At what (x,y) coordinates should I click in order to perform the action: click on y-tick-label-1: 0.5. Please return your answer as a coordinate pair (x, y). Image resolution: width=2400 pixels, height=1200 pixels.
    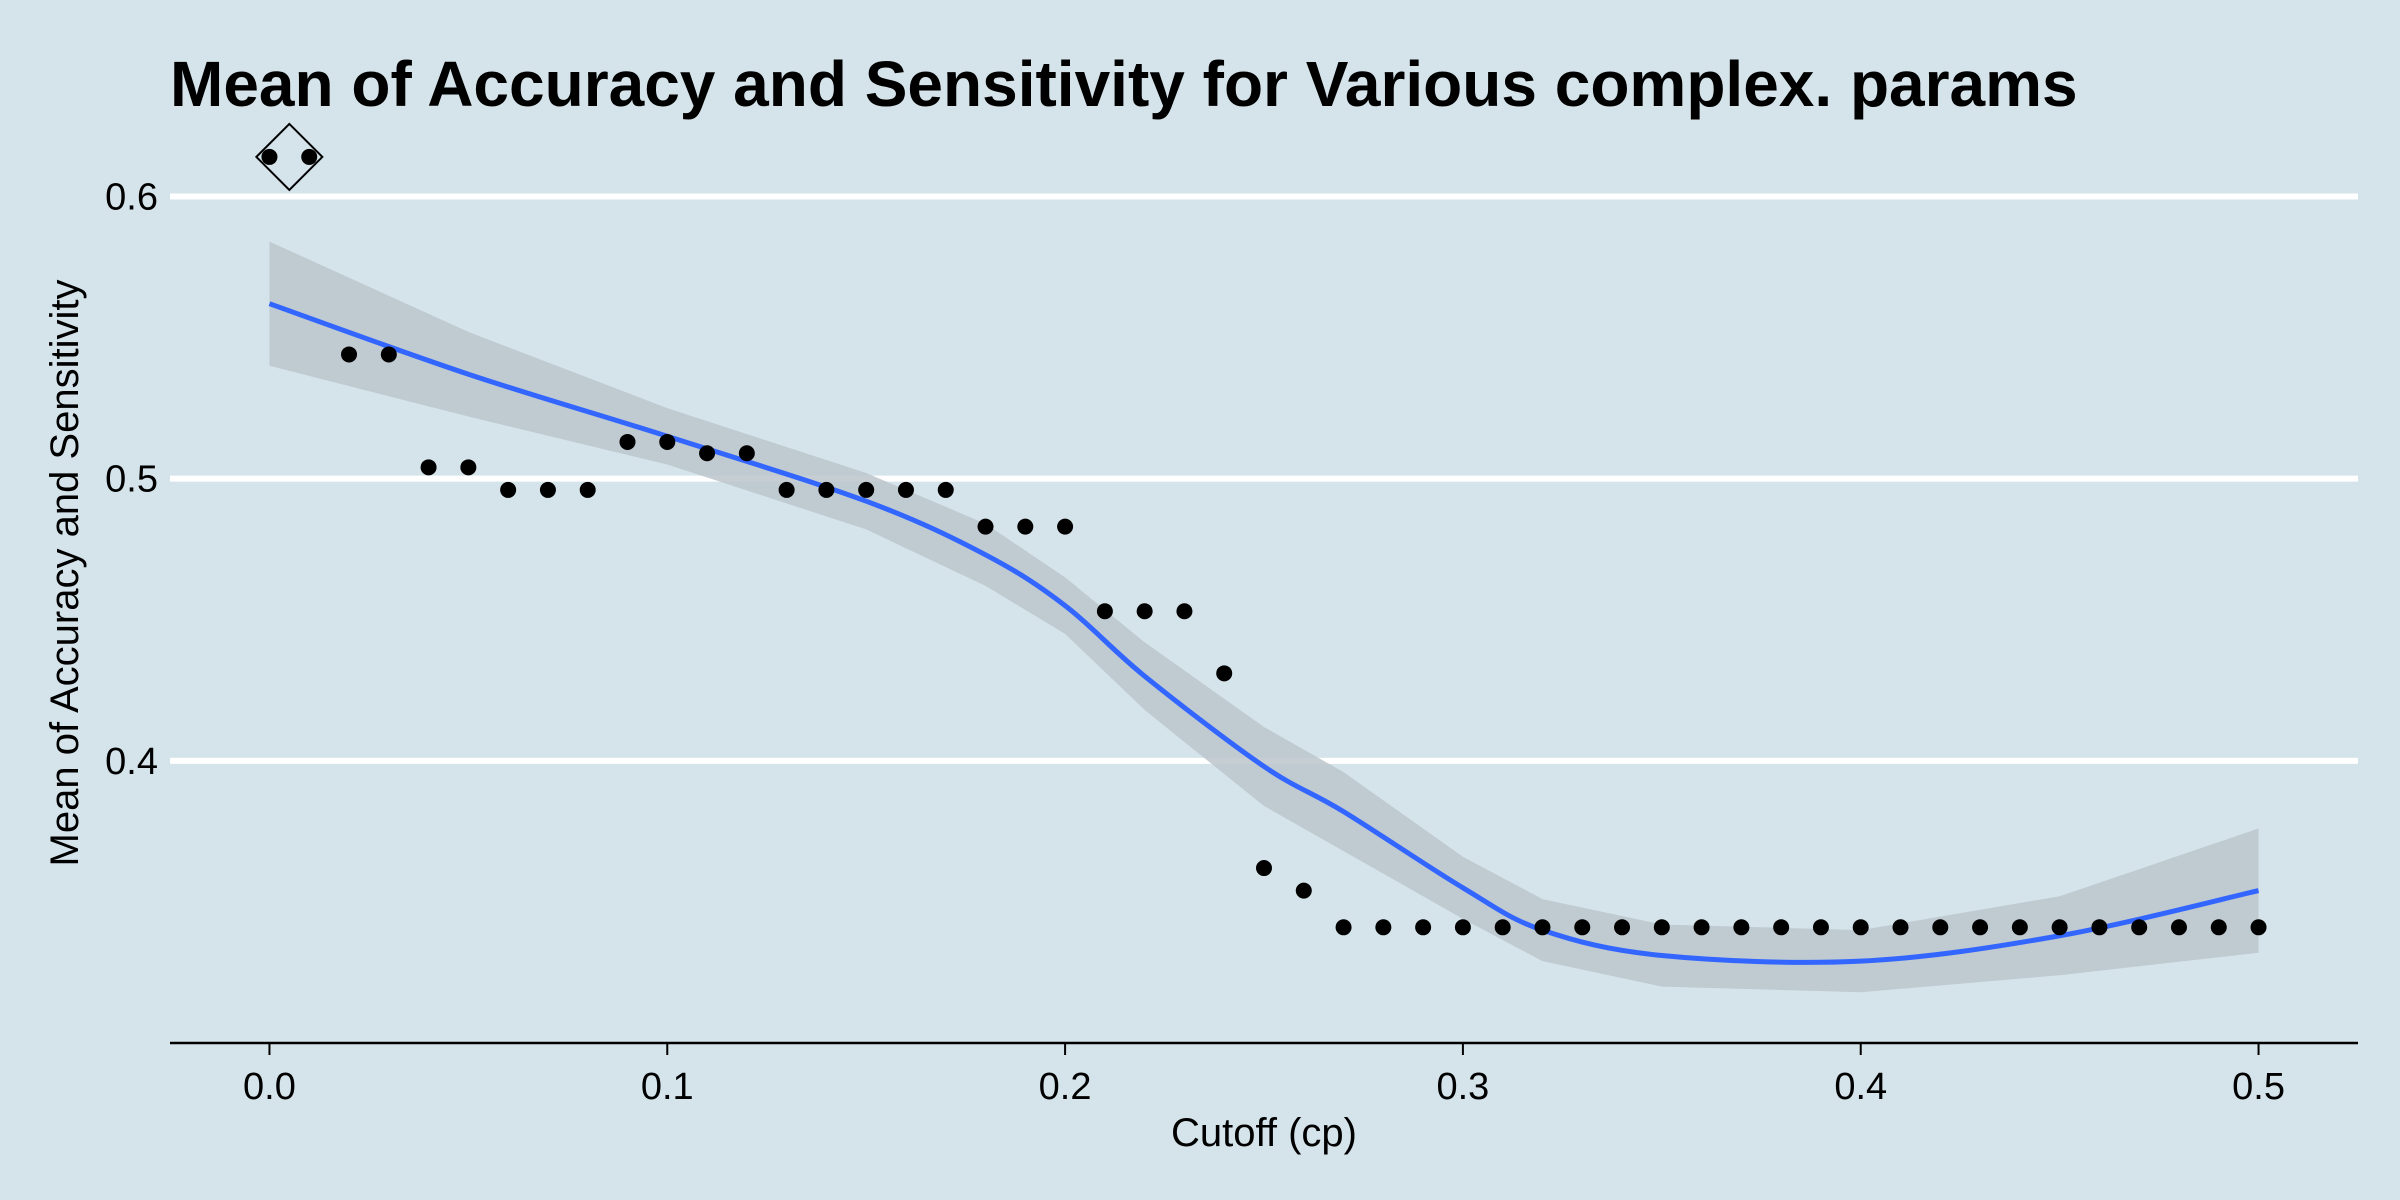
    Looking at the image, I should click on (131, 480).